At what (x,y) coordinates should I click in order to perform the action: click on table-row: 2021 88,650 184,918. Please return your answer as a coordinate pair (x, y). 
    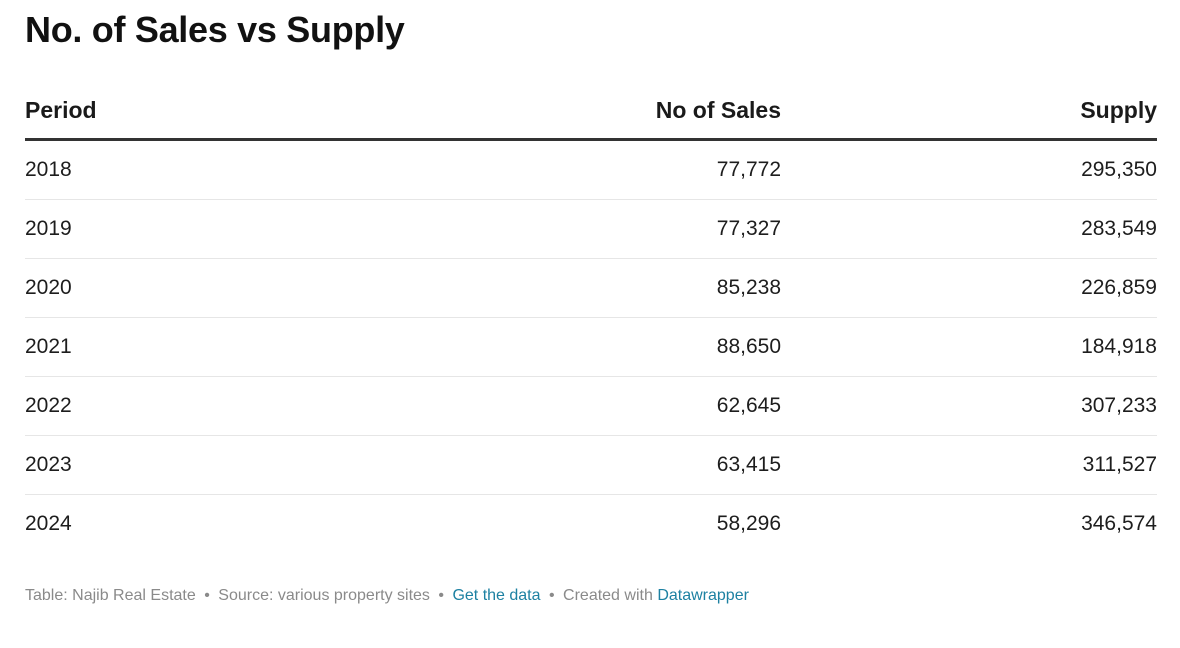
    Looking at the image, I should click on (591, 347).